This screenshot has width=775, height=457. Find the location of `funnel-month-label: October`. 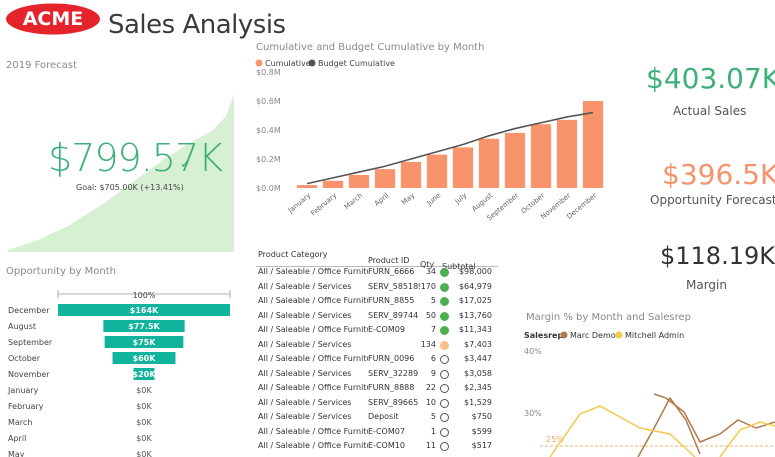

funnel-month-label: October is located at coordinates (24, 358).